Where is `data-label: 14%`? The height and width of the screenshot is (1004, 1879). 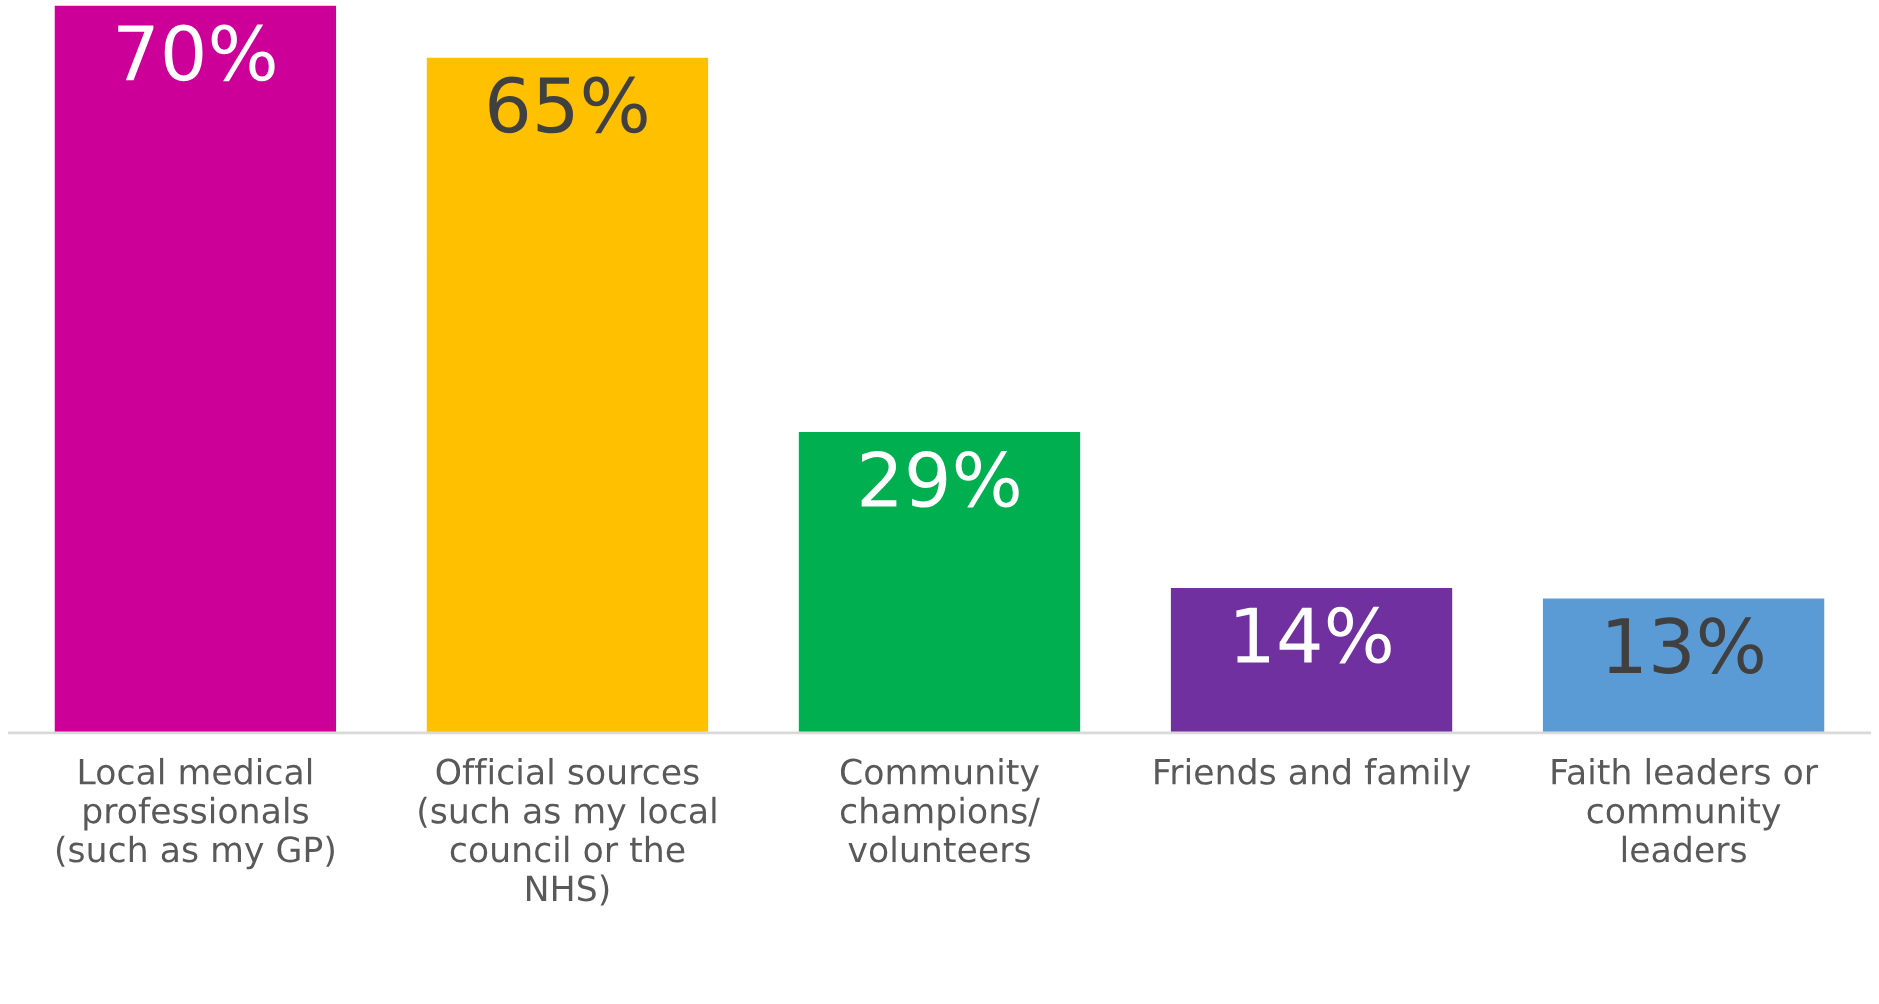
data-label: 14% is located at coordinates (1313, 635).